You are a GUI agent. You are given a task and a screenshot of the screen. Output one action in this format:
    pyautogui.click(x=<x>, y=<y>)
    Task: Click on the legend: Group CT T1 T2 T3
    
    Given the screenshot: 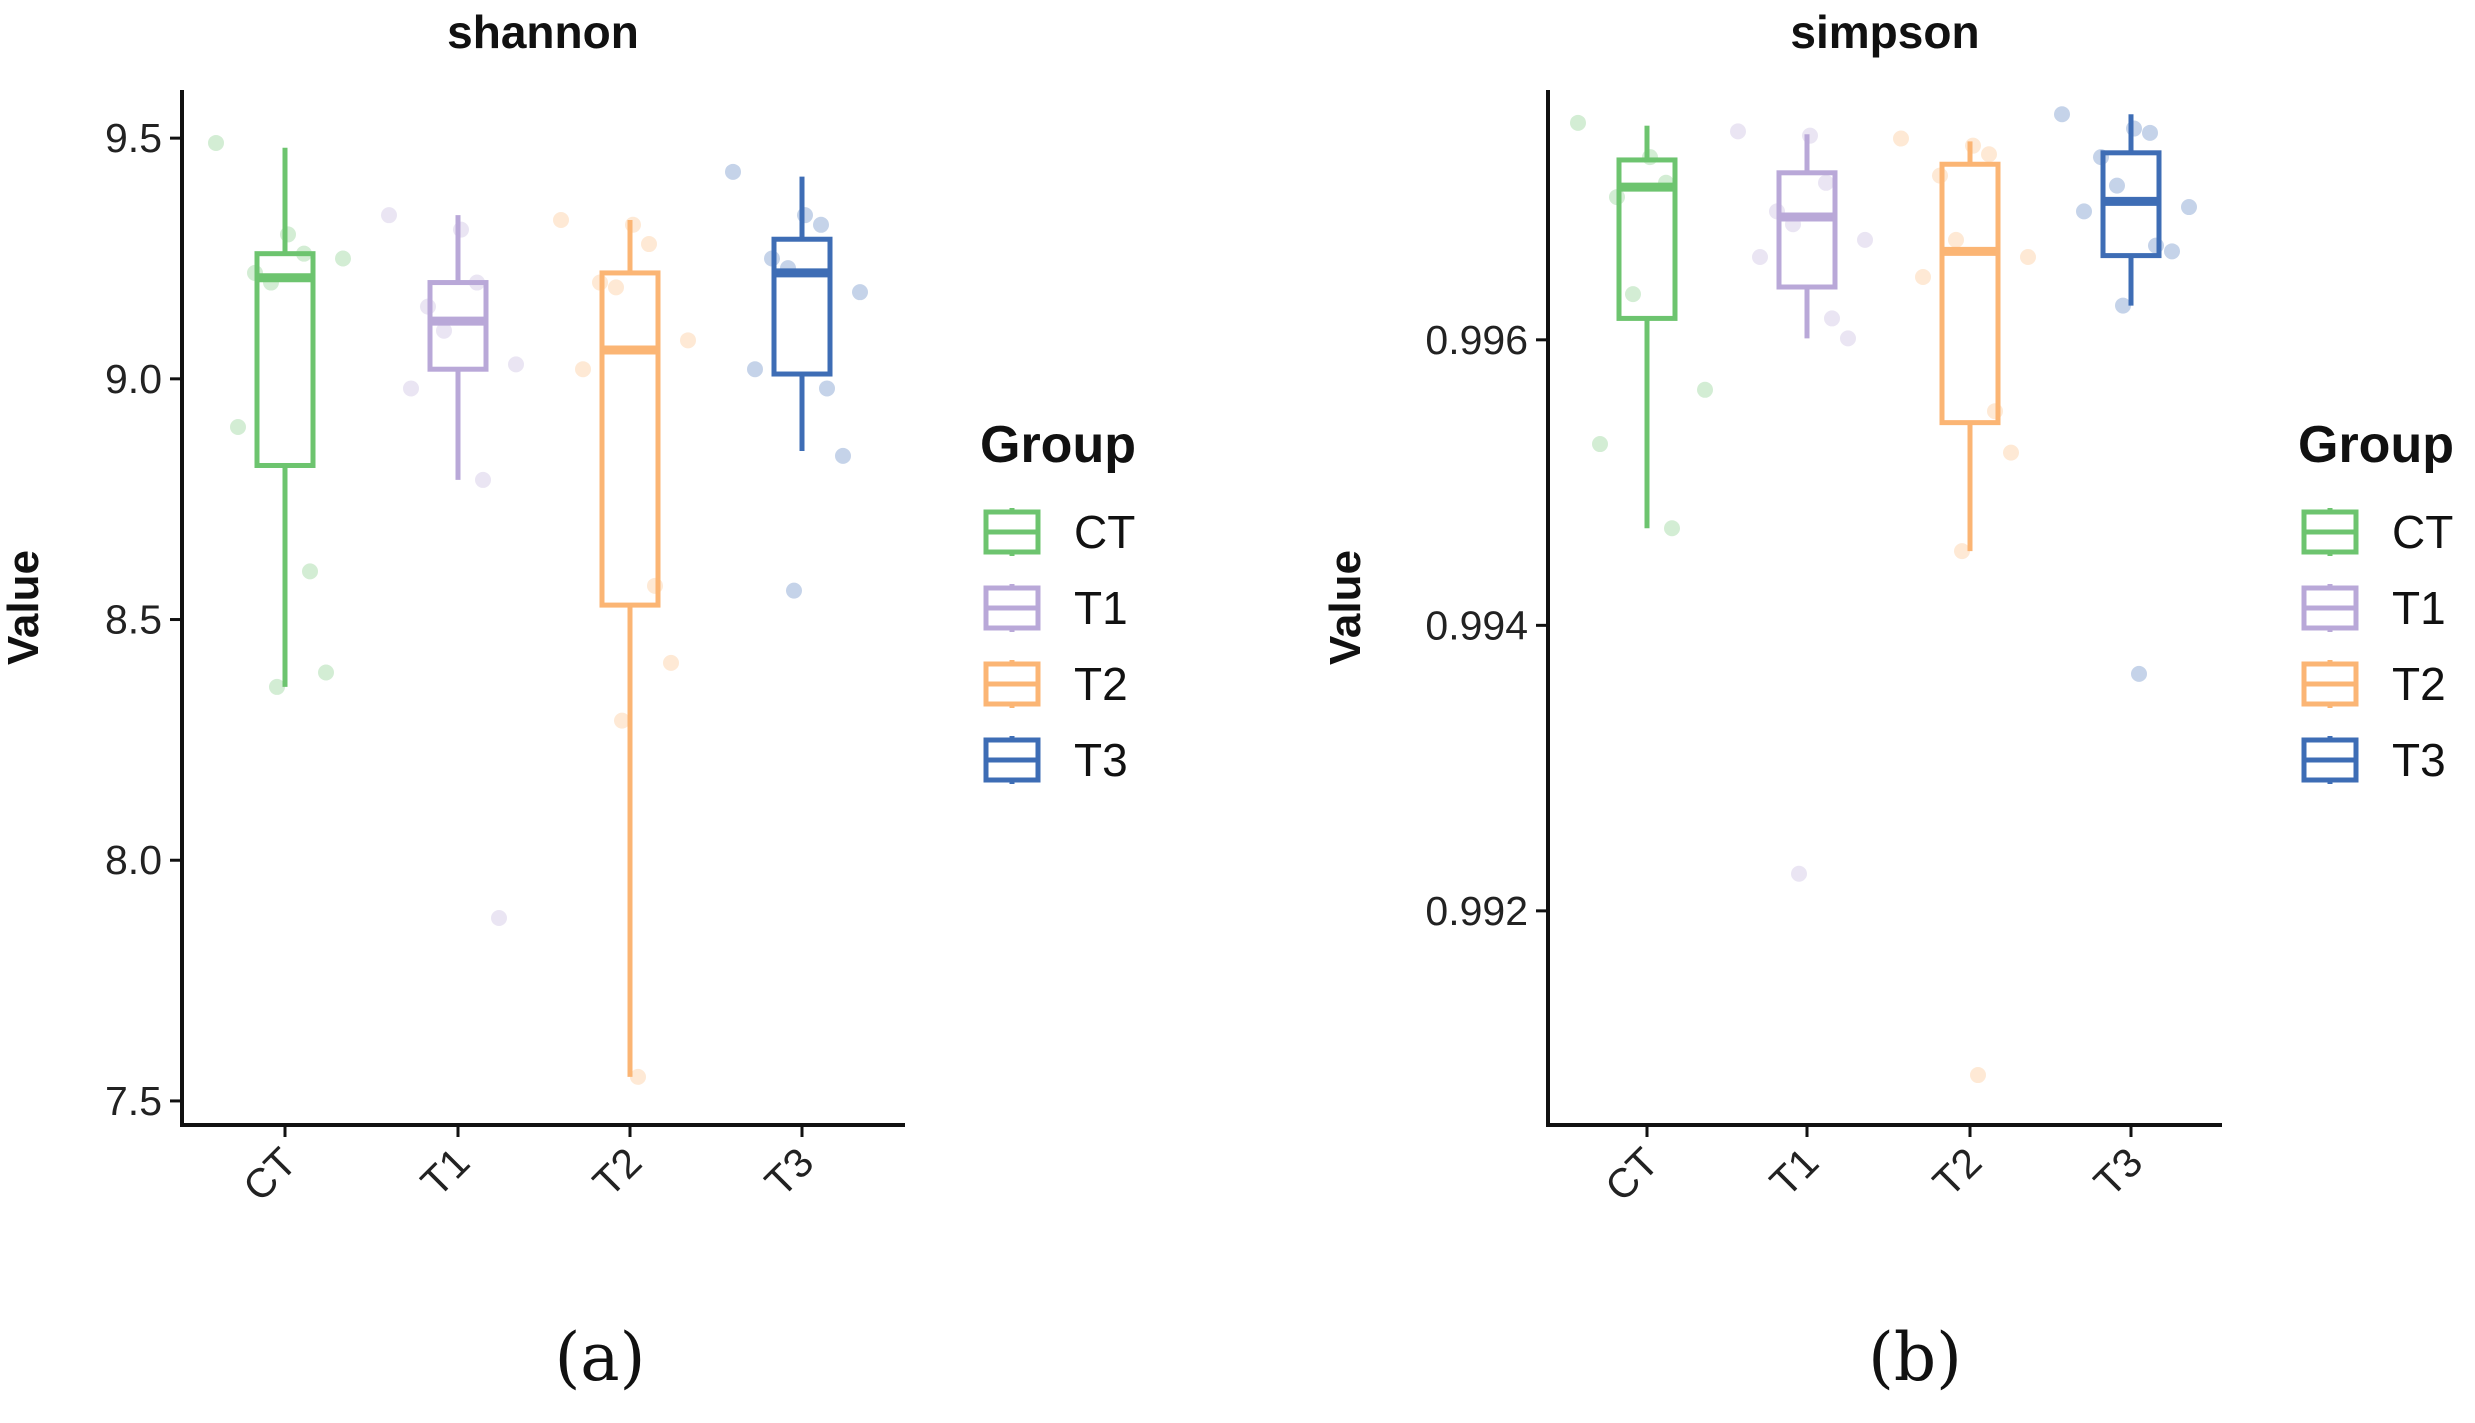 What is the action you would take?
    pyautogui.click(x=2376, y=601)
    